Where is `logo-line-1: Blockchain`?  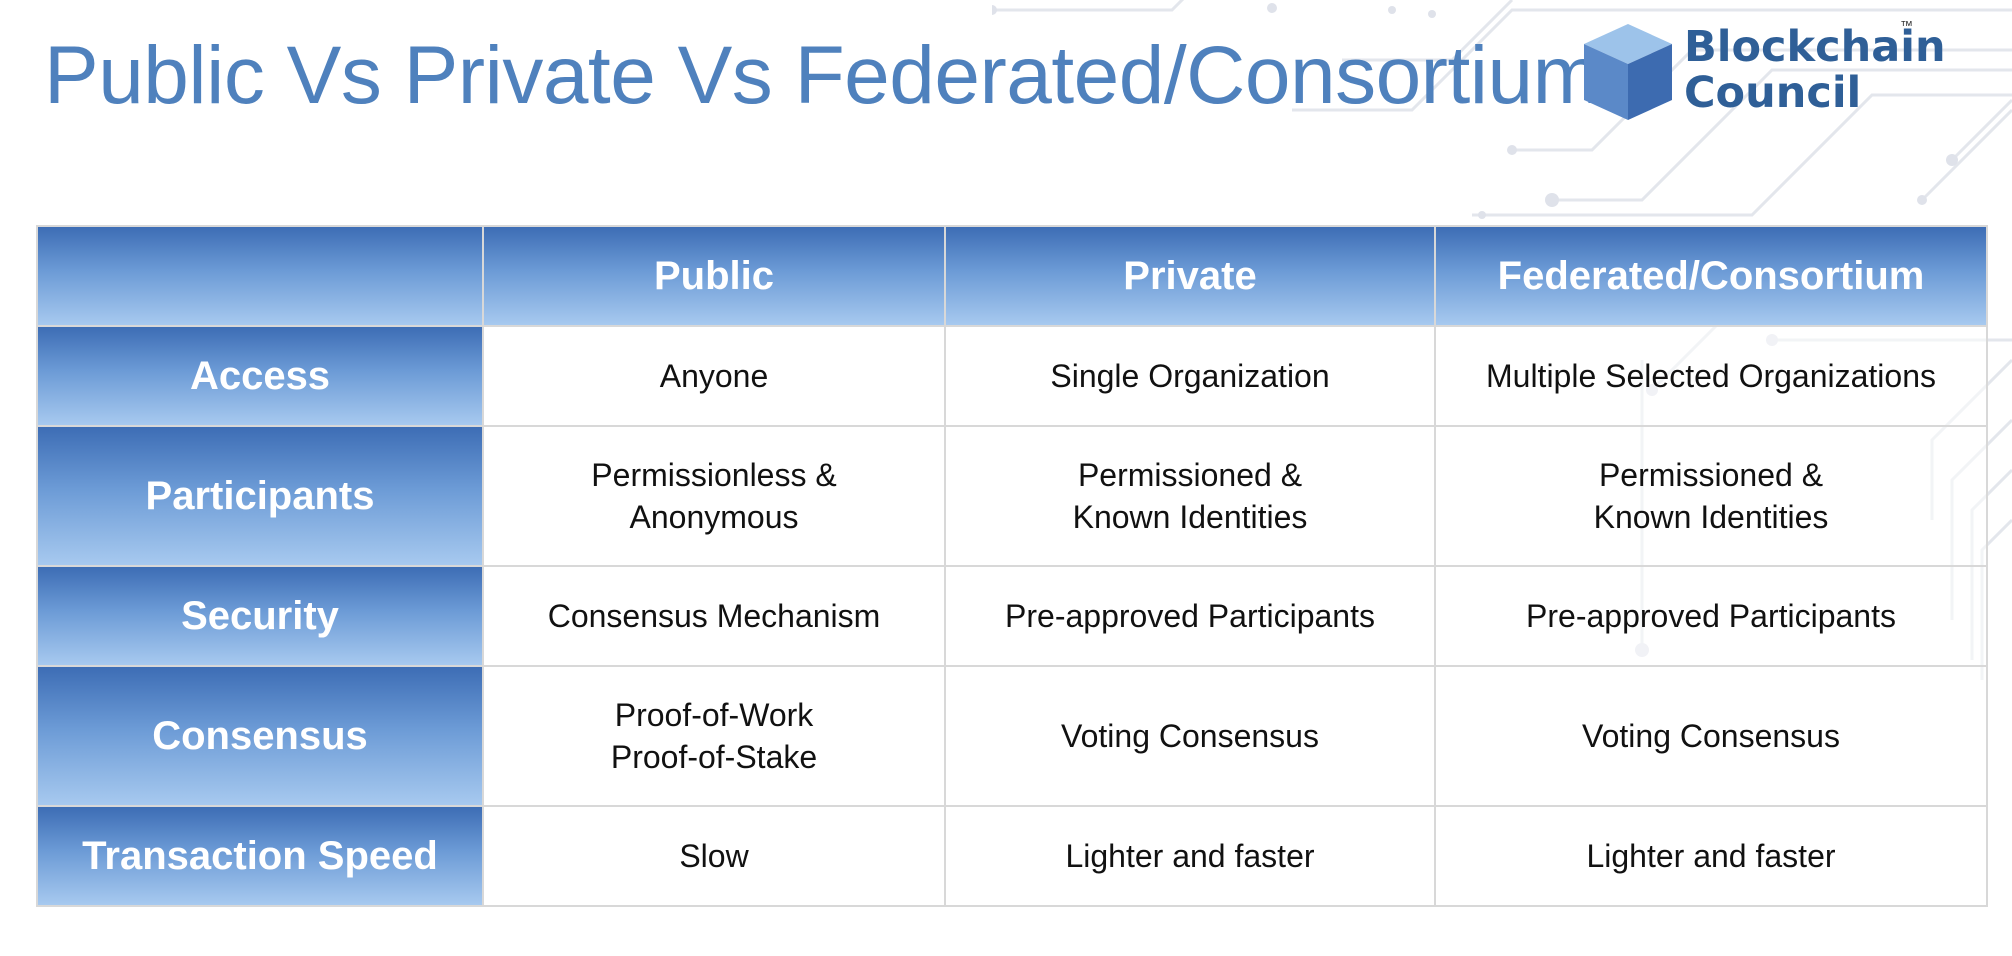
logo-line-1: Blockchain is located at coordinates (1815, 47).